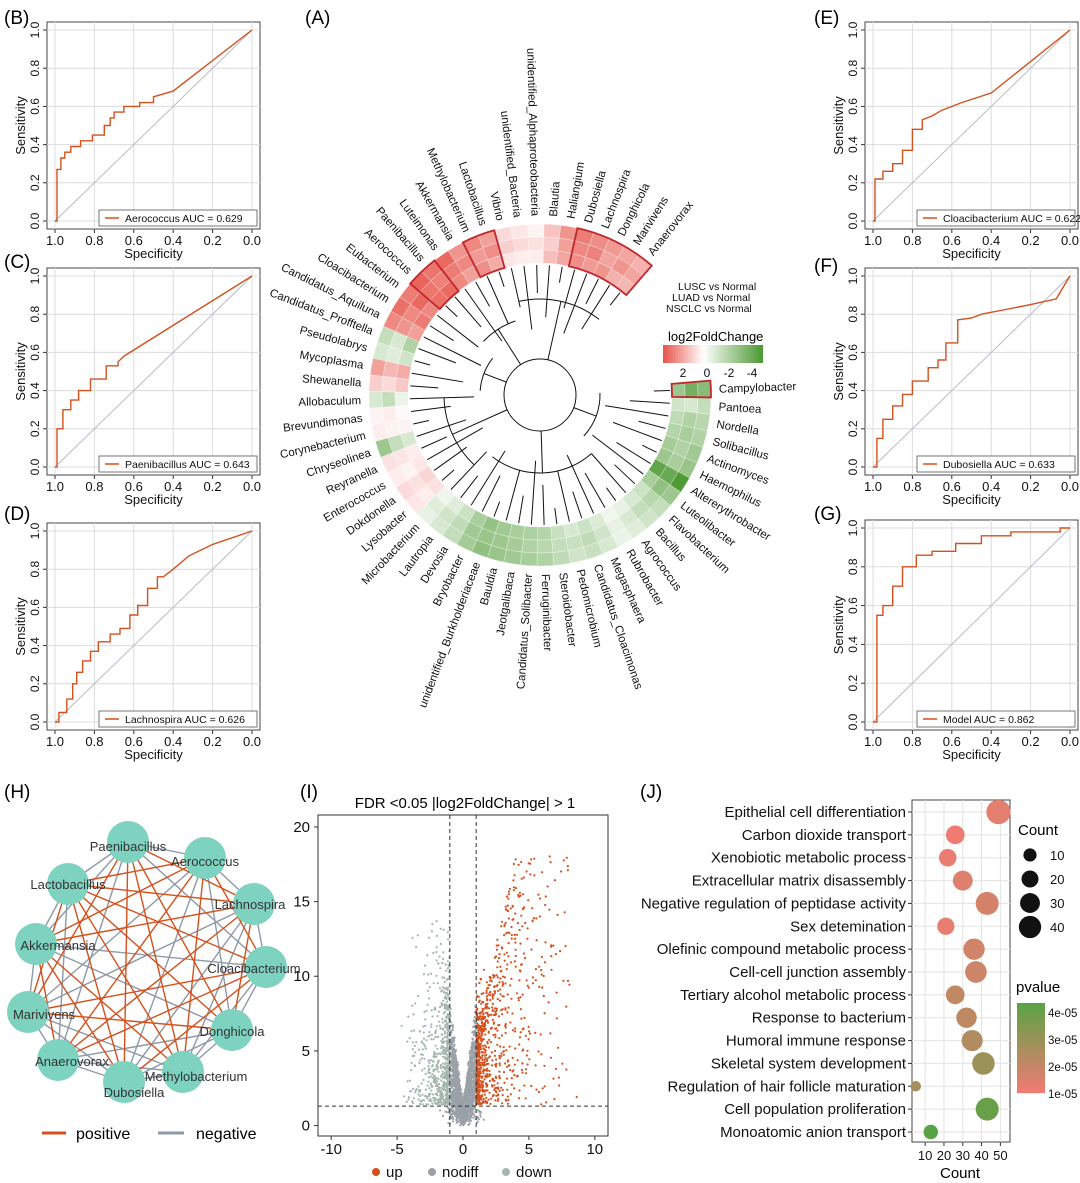  What do you see at coordinates (815, 812) in the screenshot?
I see `dotplot-term-label: Epithelial cell differentiation` at bounding box center [815, 812].